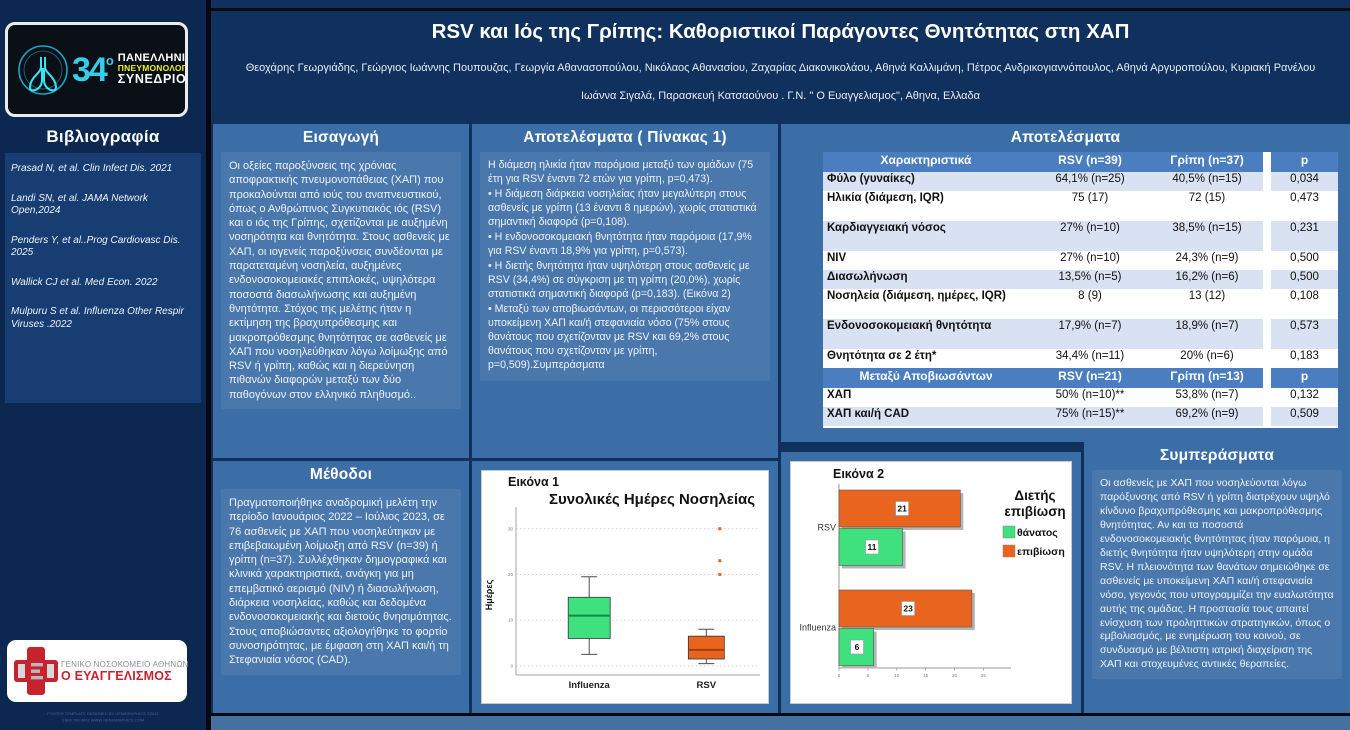 The image size is (1350, 730). I want to click on table-cell: 38,5% (n=15), so click(1207, 236).